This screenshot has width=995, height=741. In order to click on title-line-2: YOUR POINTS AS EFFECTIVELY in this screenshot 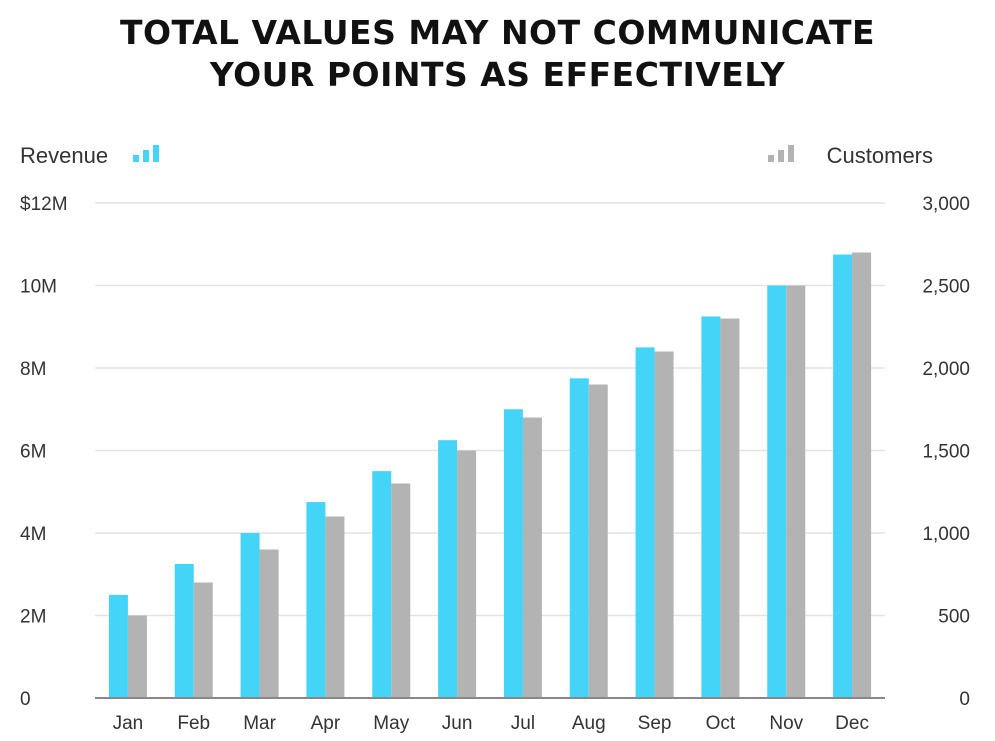, I will do `click(497, 74)`.